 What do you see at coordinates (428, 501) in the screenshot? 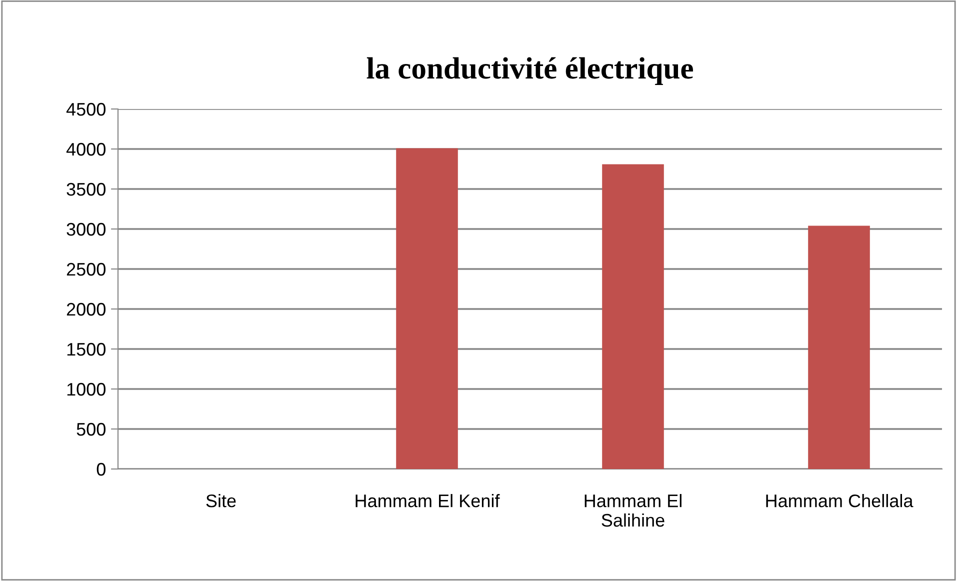
I see `x-tick-label: Hammam El Kenif` at bounding box center [428, 501].